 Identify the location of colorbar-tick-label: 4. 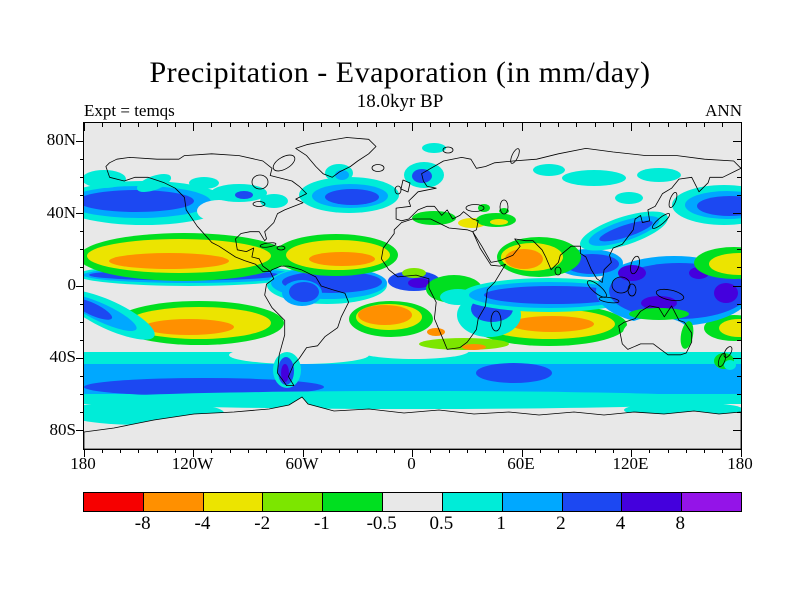
(620, 523).